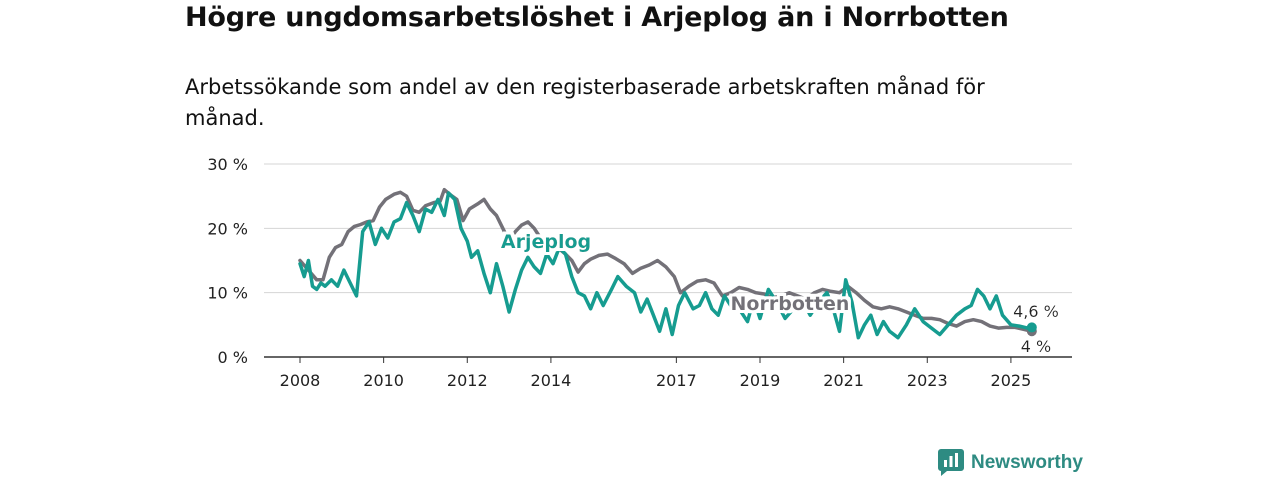 The image size is (1280, 480). Describe the element at coordinates (1011, 380) in the screenshot. I see `x-tick-label: 2025` at that location.